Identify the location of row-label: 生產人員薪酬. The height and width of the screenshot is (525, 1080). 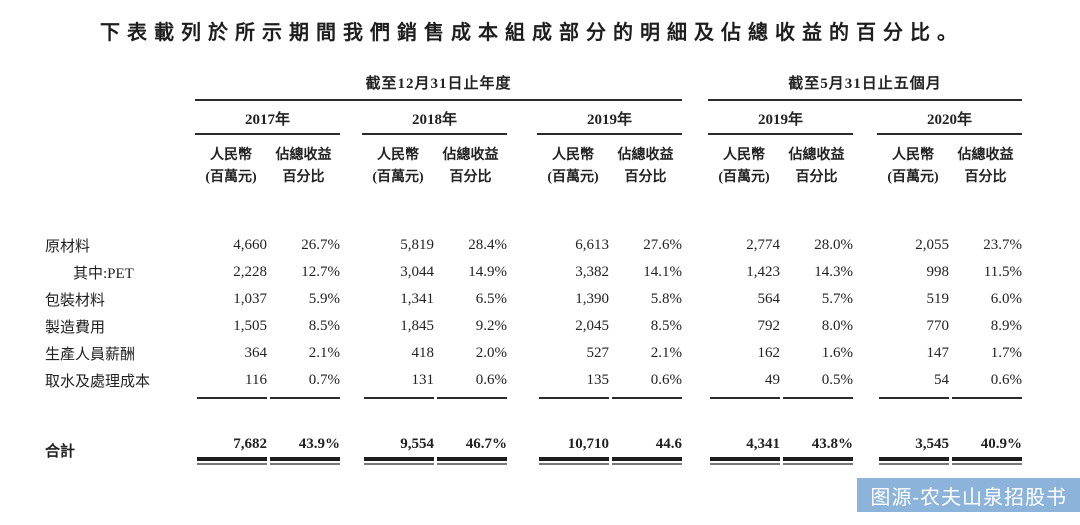
(90, 354).